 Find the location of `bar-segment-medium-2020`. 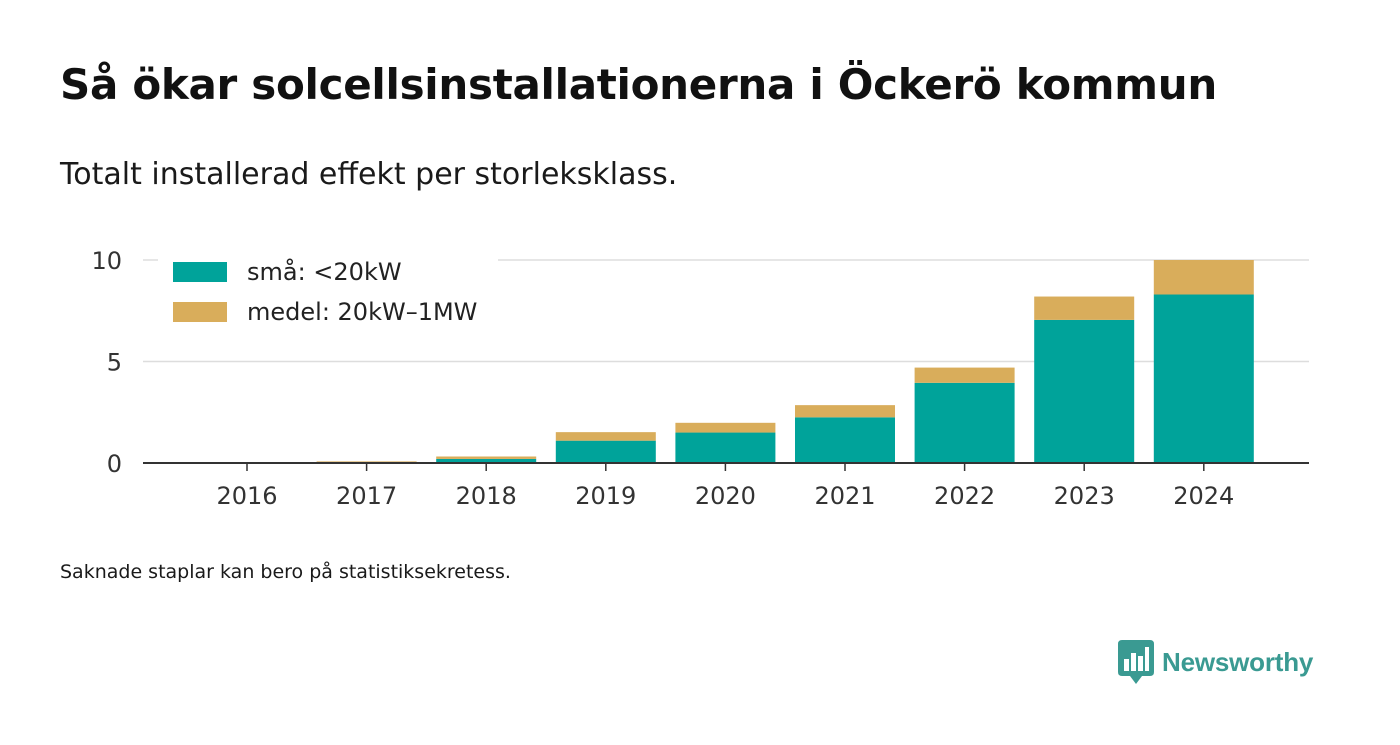

bar-segment-medium-2020 is located at coordinates (725, 427).